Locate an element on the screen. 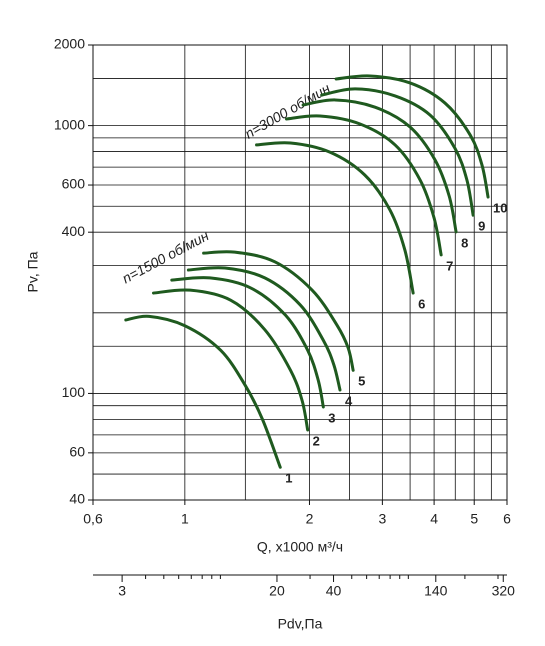  x2-tick-label: 140 is located at coordinates (436, 591).